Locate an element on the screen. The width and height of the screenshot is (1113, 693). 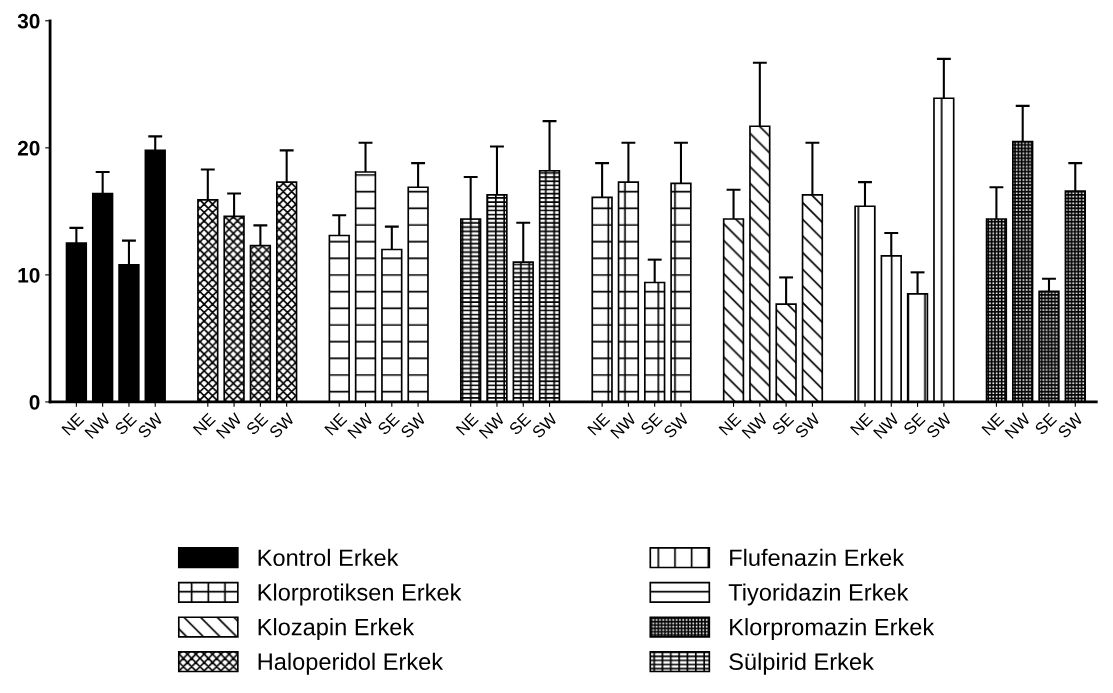
legend-label: Klorprotiksen Erkek is located at coordinates (360, 594).